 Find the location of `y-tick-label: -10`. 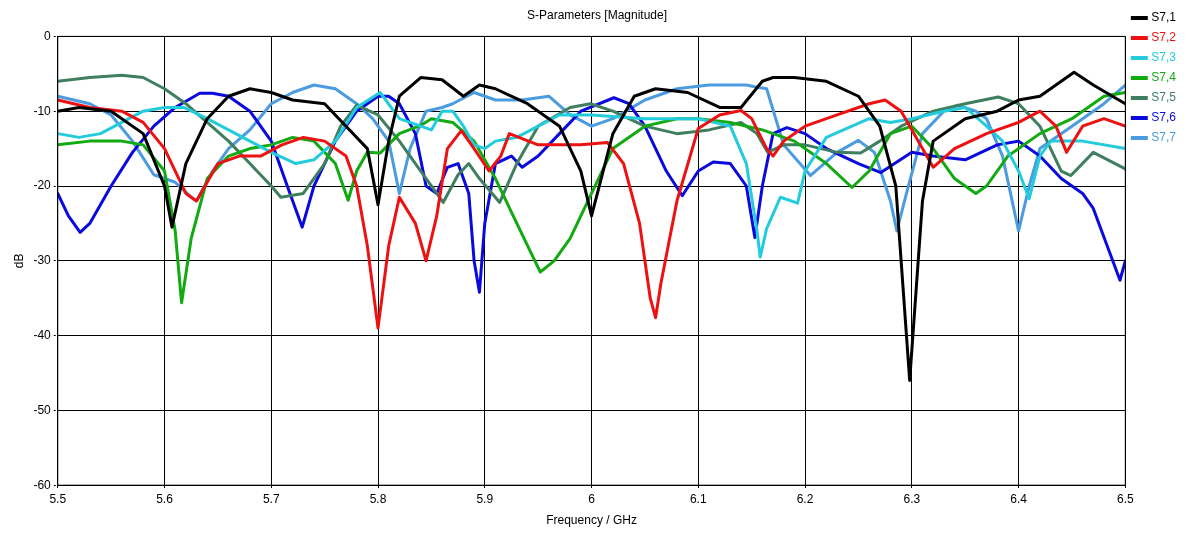

y-tick-label: -10 is located at coordinates (42, 110).